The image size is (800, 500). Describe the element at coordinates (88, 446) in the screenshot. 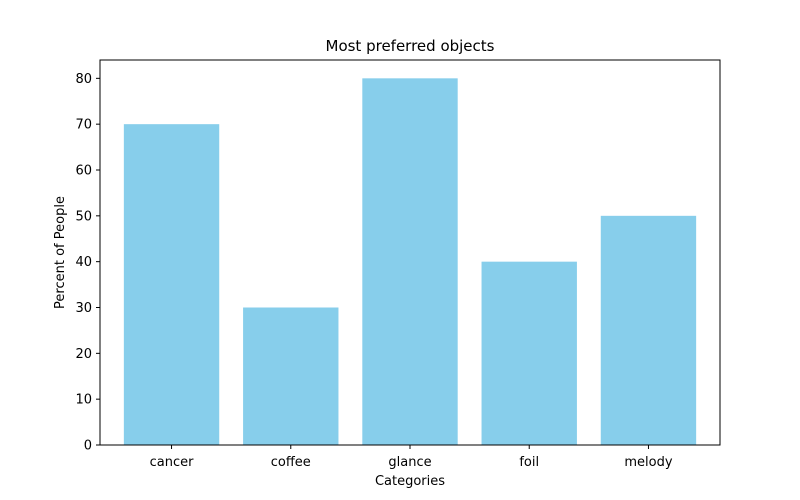

I see `y-tick-label: 0` at that location.